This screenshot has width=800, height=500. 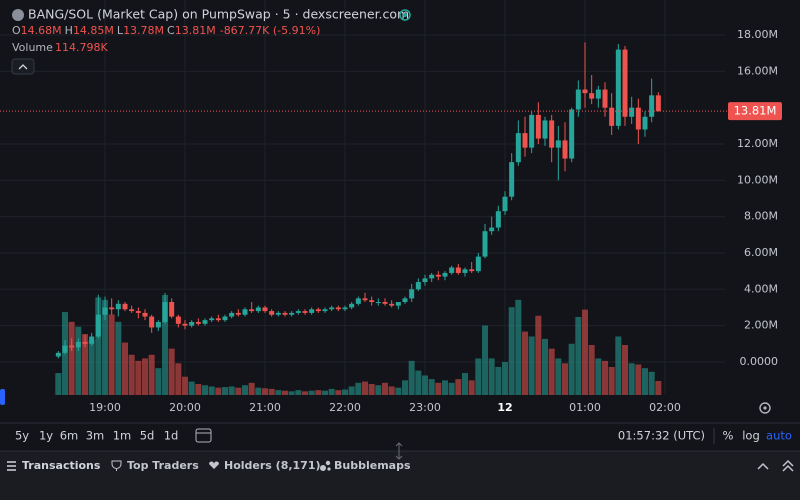 What do you see at coordinates (761, 325) in the screenshot?
I see `y-tick-label: 2.00M` at bounding box center [761, 325].